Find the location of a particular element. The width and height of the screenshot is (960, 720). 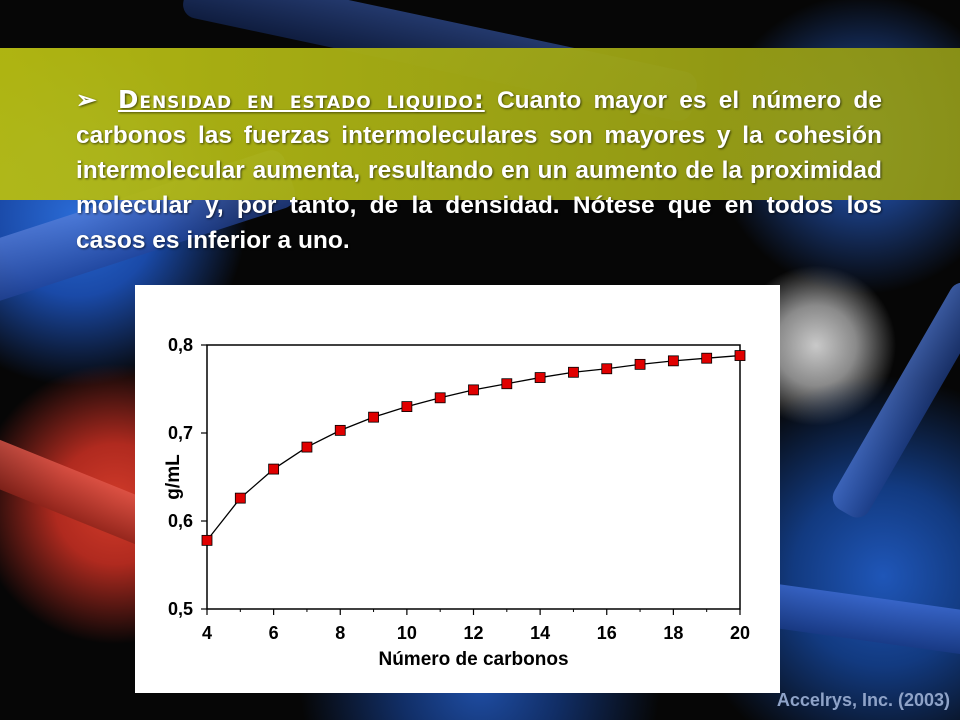

image-credit: Accelrys, Inc. (2003) is located at coordinates (863, 700).